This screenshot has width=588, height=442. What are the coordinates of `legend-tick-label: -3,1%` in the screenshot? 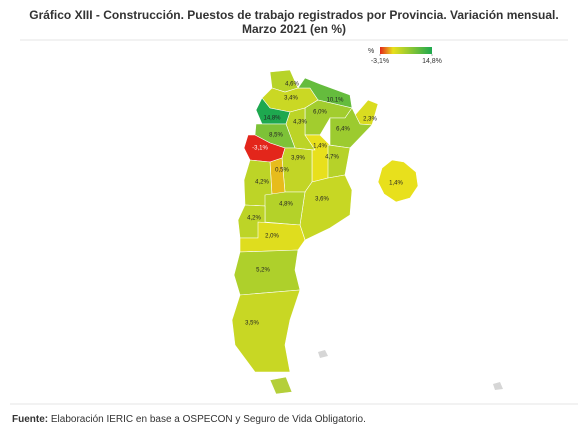 It's located at (380, 61).